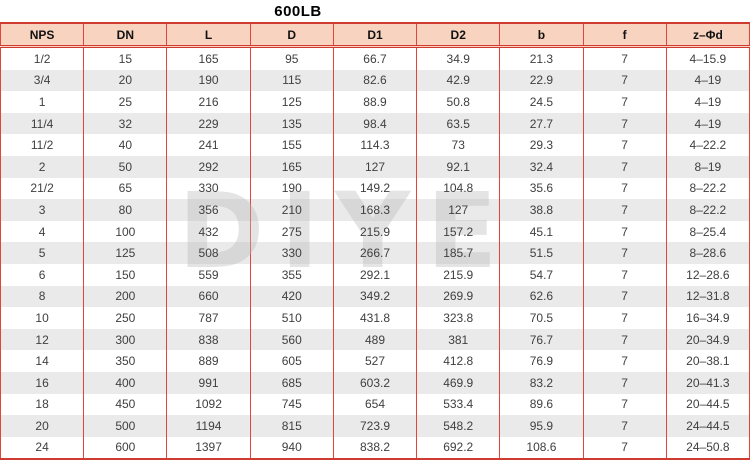 The height and width of the screenshot is (464, 750). Describe the element at coordinates (541, 210) in the screenshot. I see `table-cell: 38.8` at that location.